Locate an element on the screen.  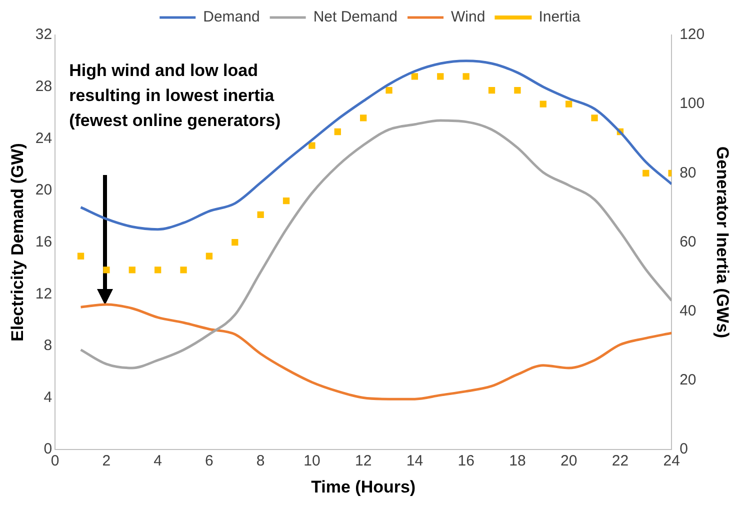
y-tick-label: 24 is located at coordinates (43, 138).